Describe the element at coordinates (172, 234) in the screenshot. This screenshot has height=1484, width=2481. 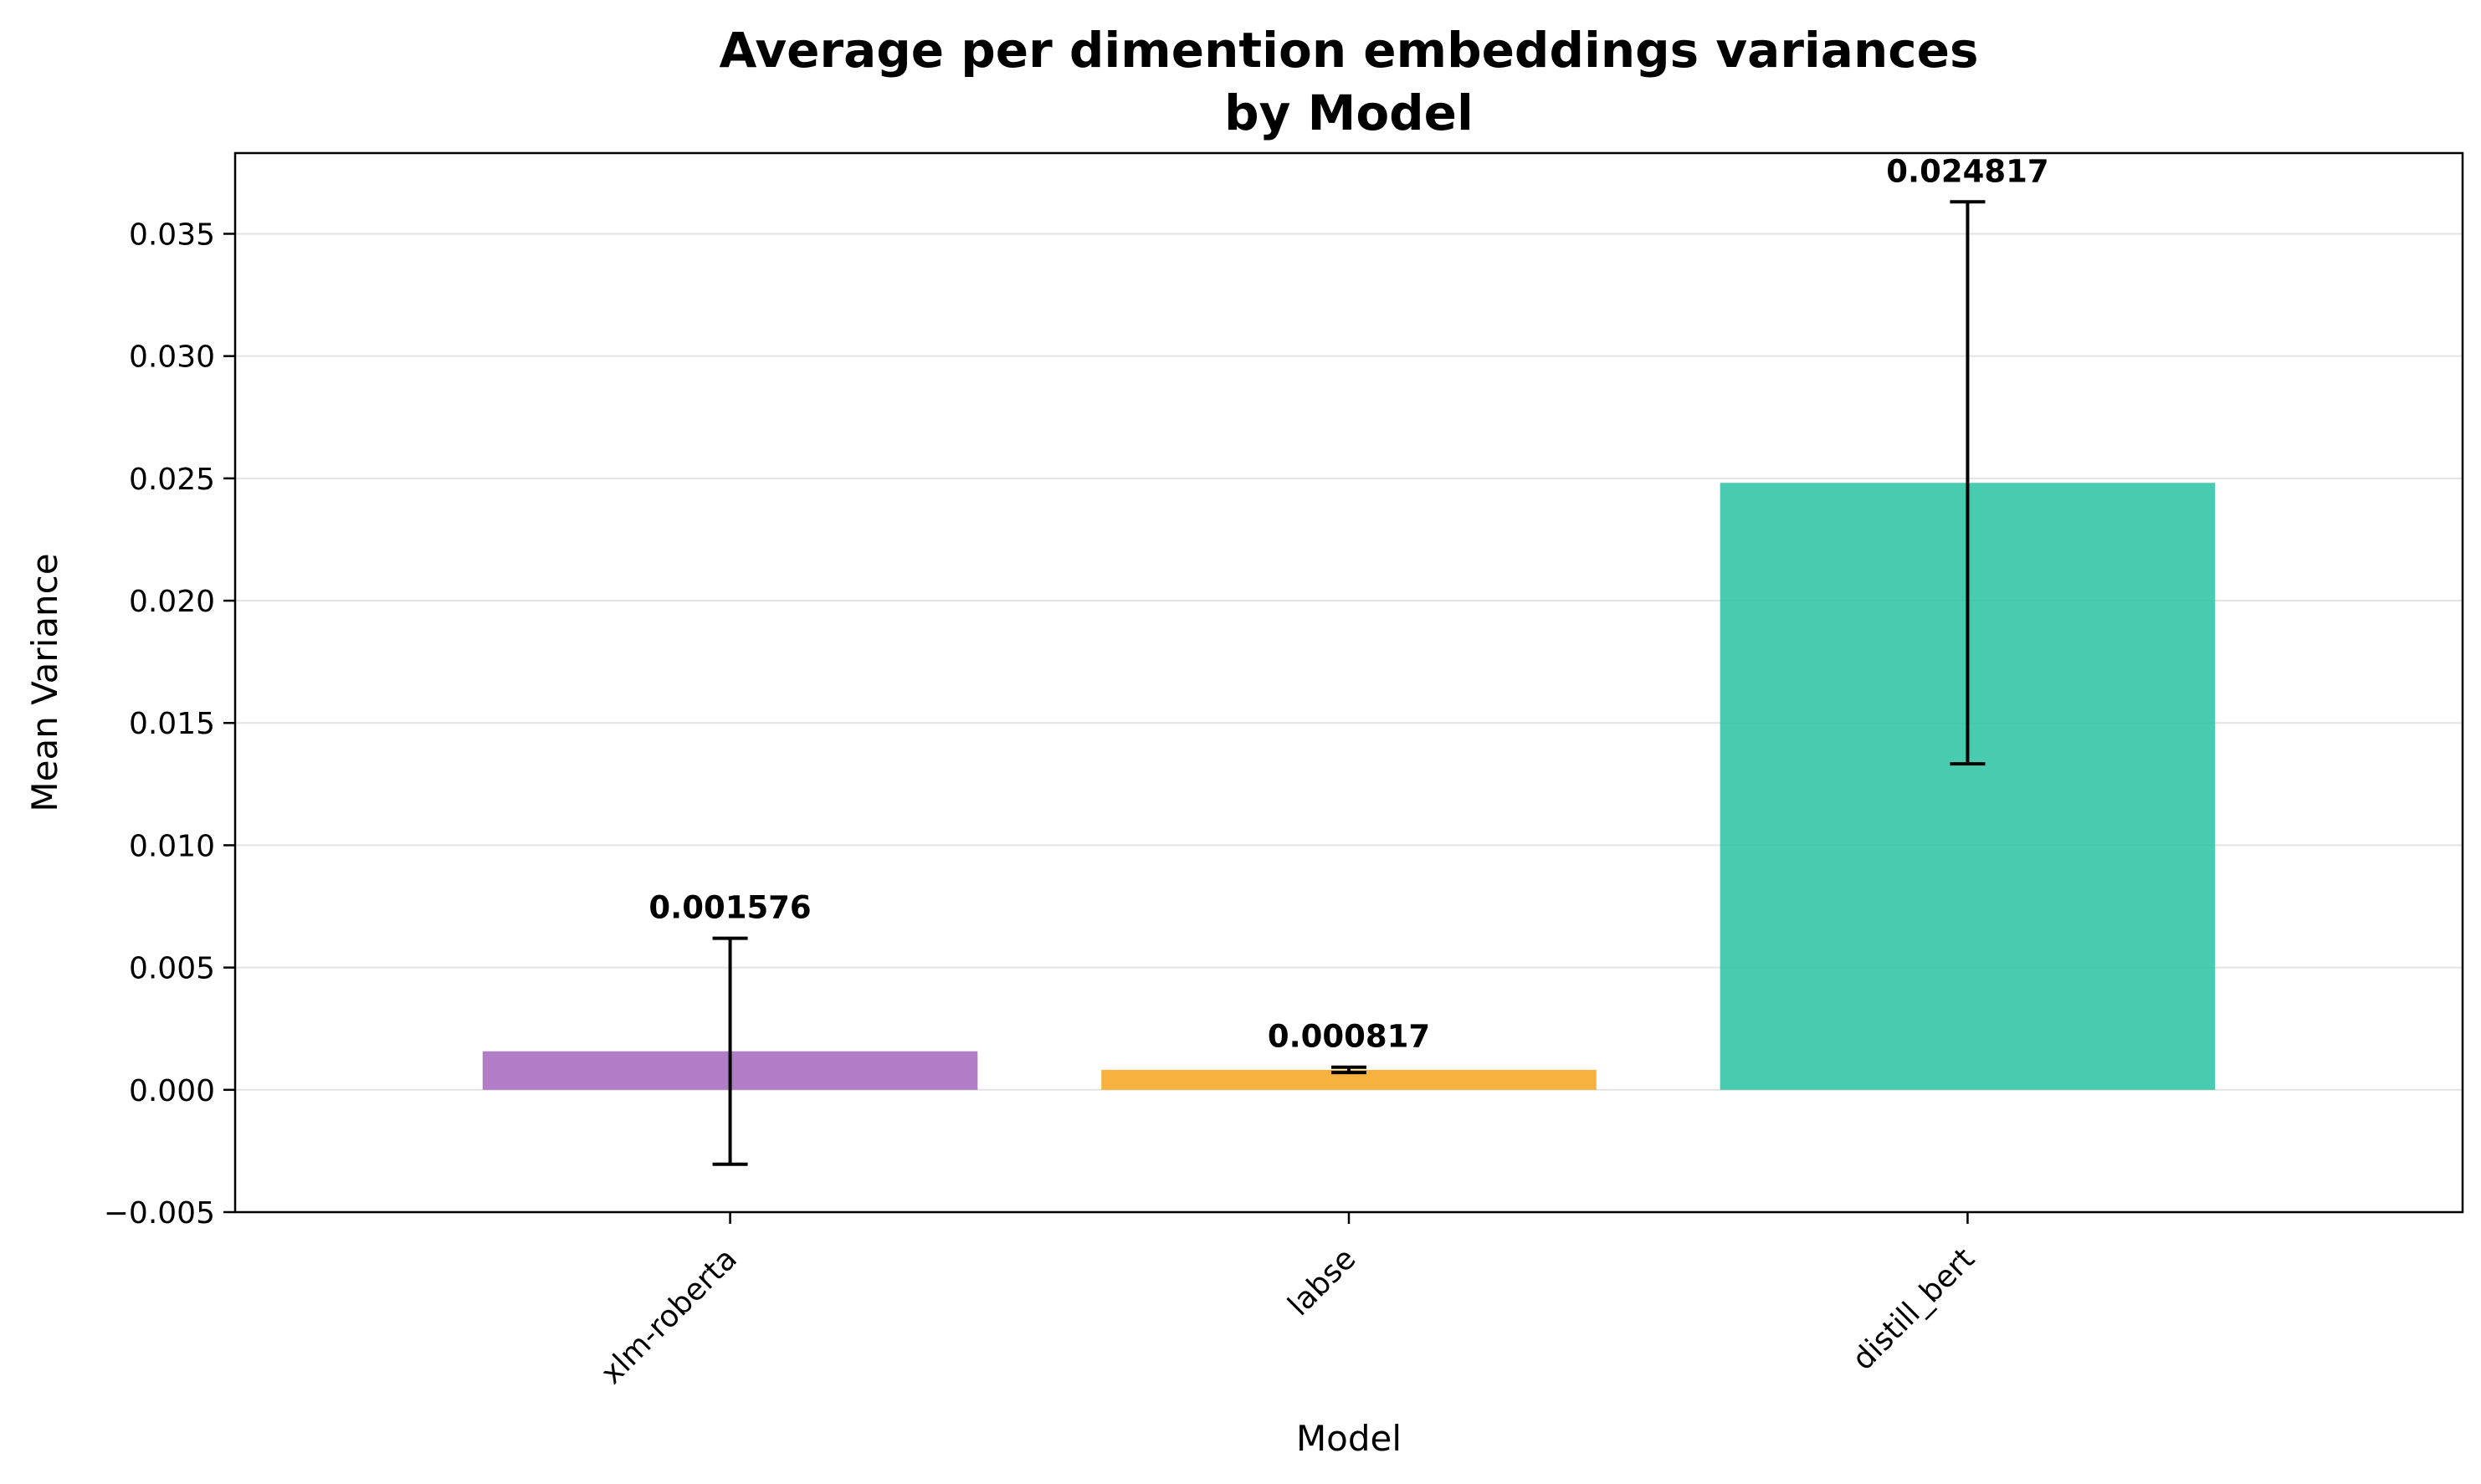
I see `y-tick-label: 0.035` at that location.